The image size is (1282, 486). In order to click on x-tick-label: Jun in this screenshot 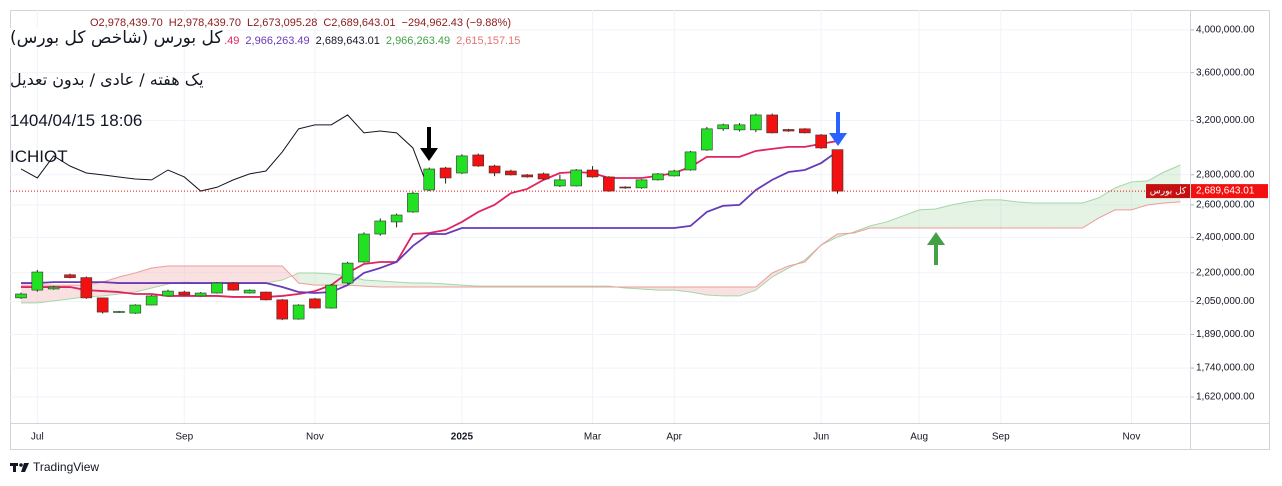, I will do `click(821, 437)`.